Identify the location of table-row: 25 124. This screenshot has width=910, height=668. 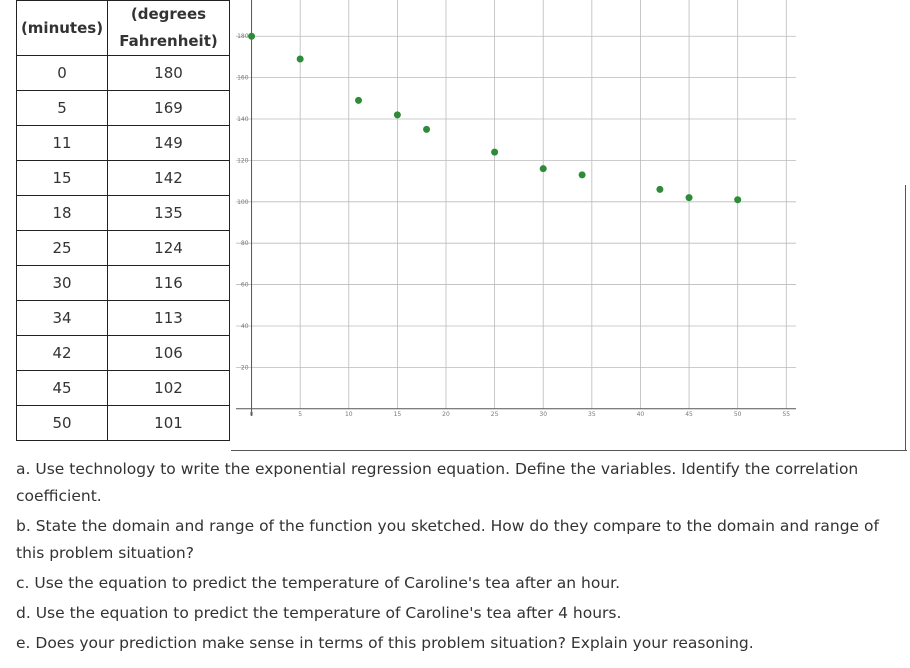
(123, 248).